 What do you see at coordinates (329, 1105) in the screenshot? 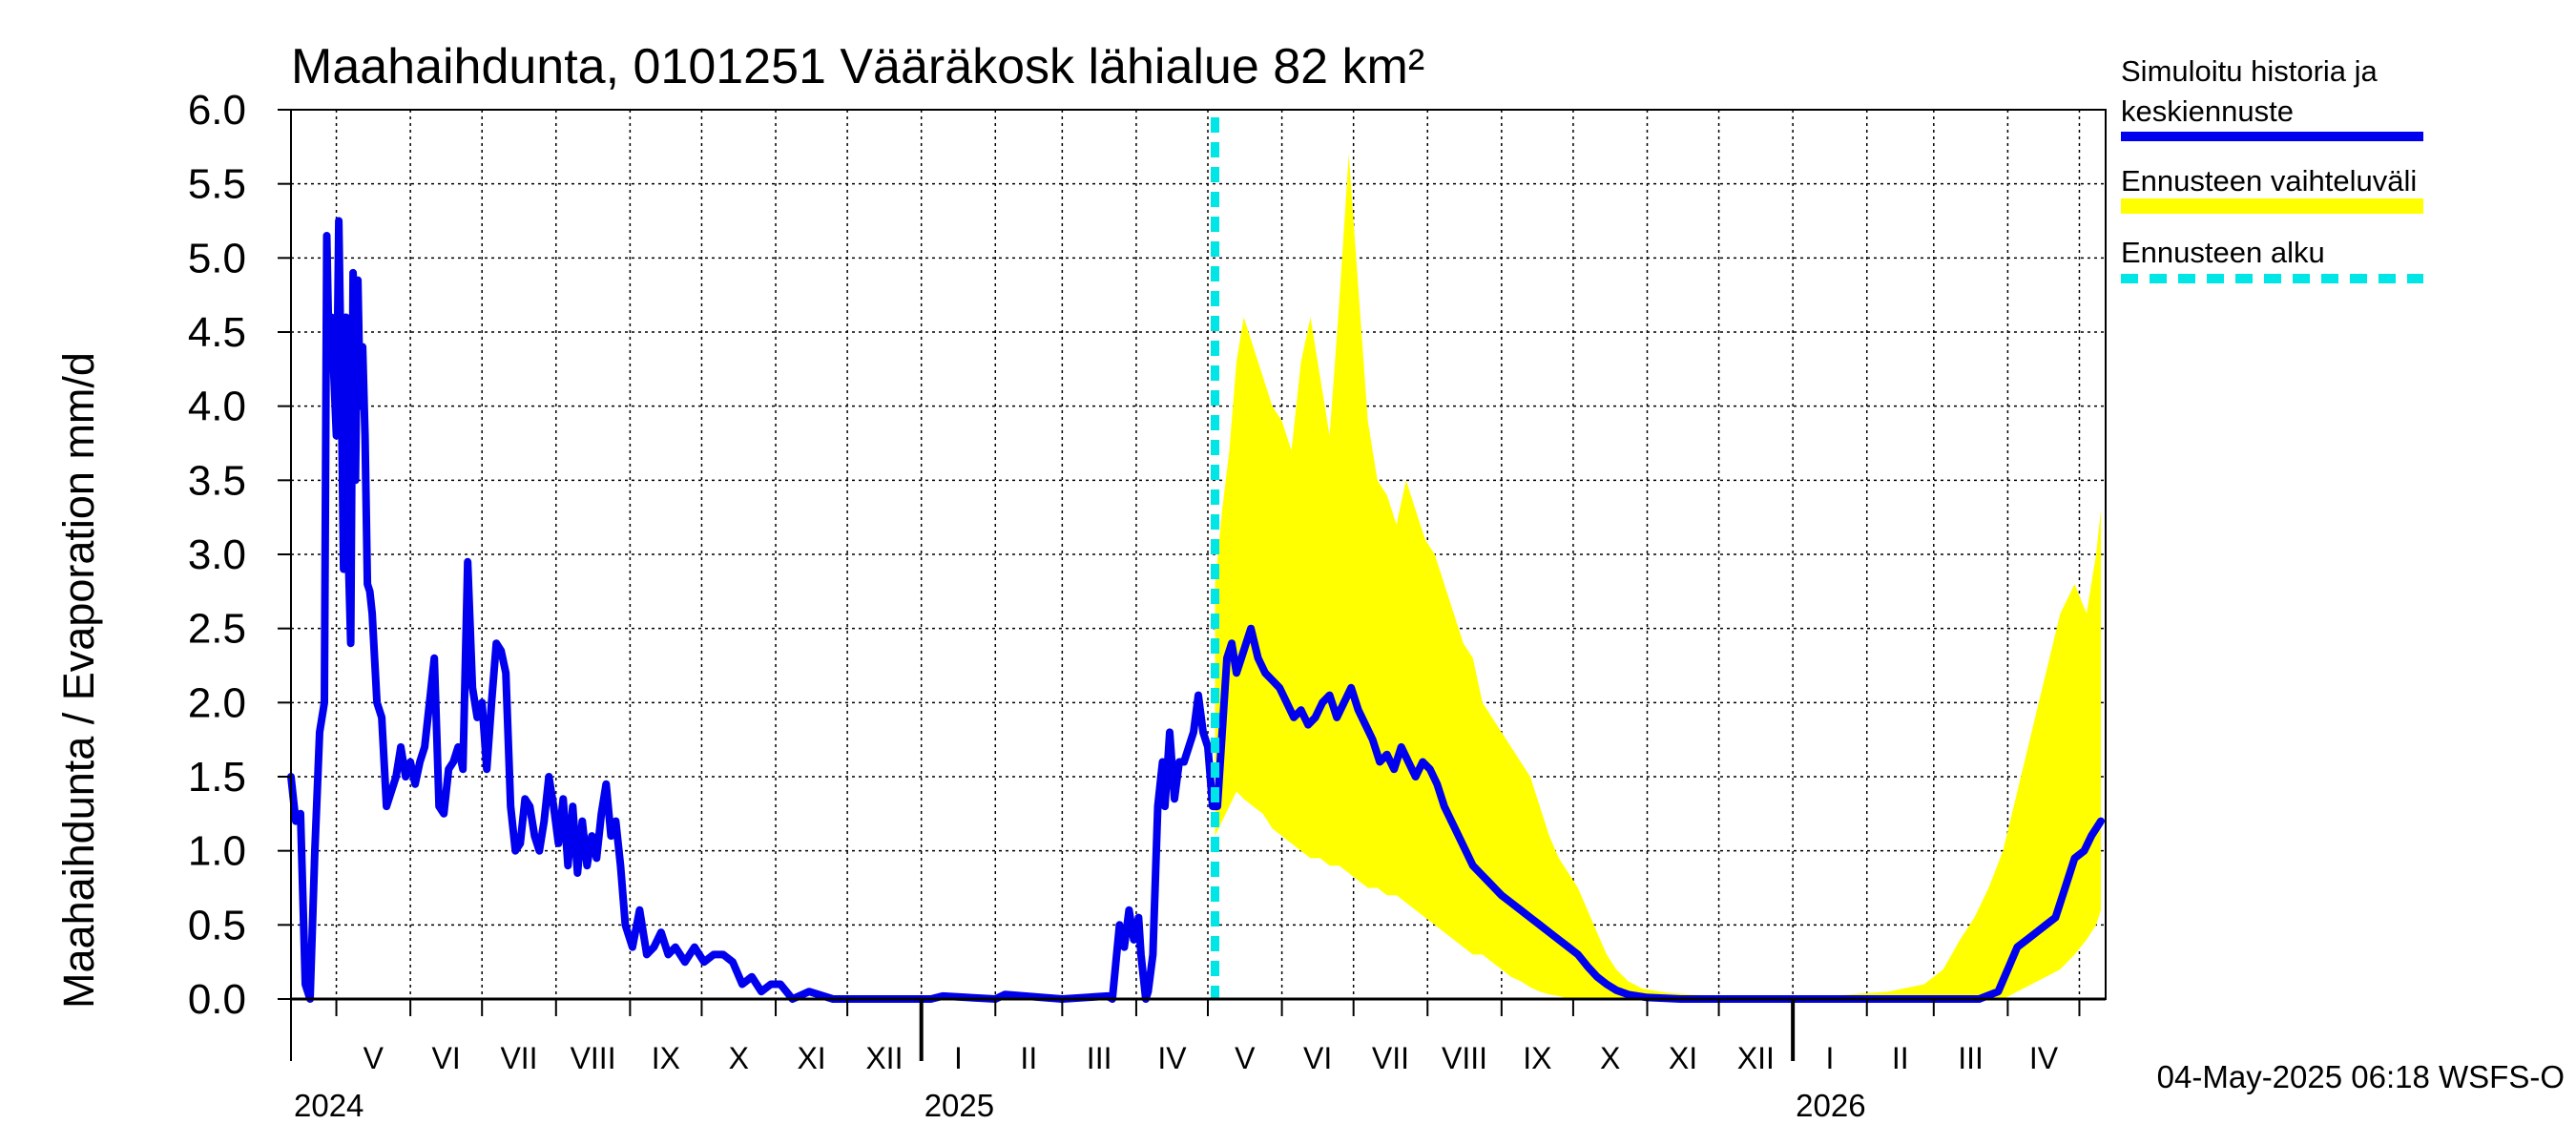
I see `year-label: 2024` at bounding box center [329, 1105].